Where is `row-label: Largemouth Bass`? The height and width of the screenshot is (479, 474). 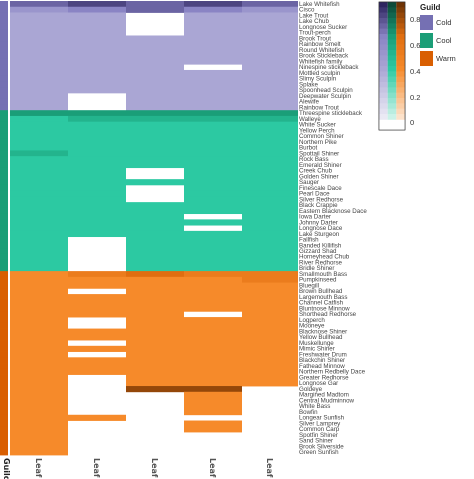
row-label: Largemouth Bass is located at coordinates (323, 297).